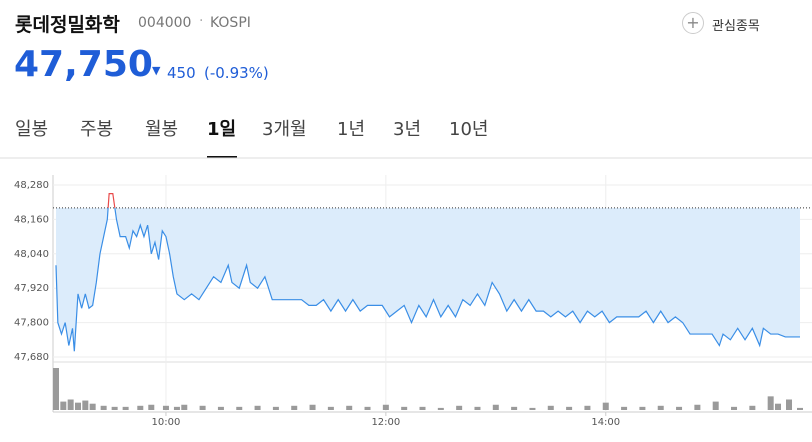 This screenshot has height=442, width=812. Describe the element at coordinates (67, 25) in the screenshot. I see `stock-name: 롯데정밀화학` at that location.